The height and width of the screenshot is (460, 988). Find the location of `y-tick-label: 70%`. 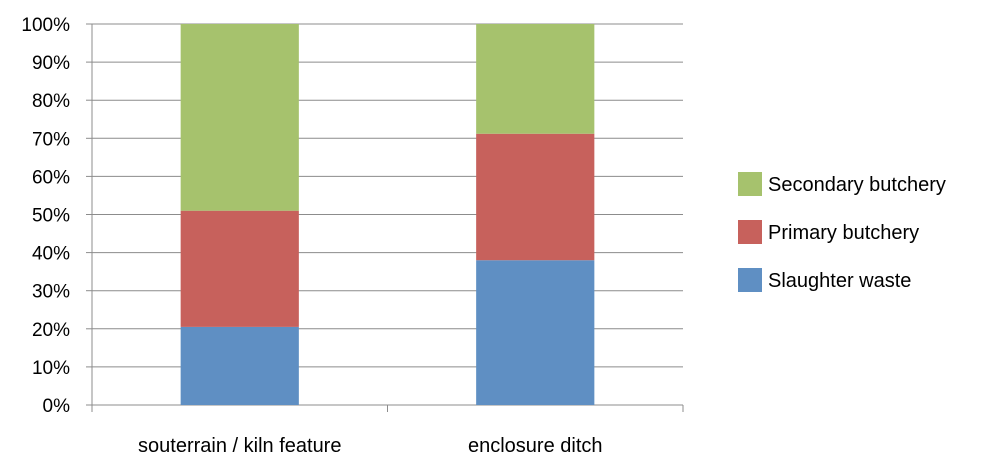

y-tick-label: 70% is located at coordinates (51, 139).